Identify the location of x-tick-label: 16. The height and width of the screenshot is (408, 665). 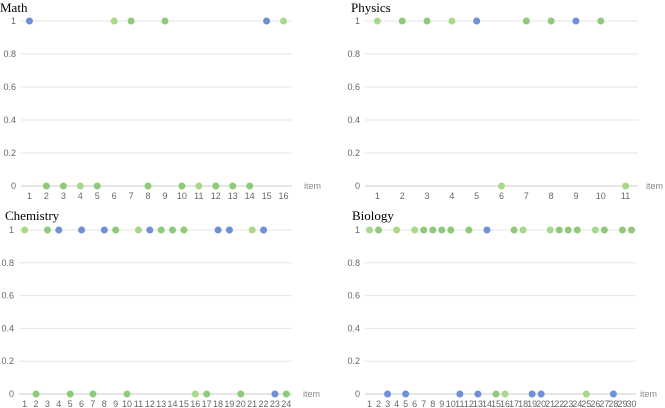
(284, 196).